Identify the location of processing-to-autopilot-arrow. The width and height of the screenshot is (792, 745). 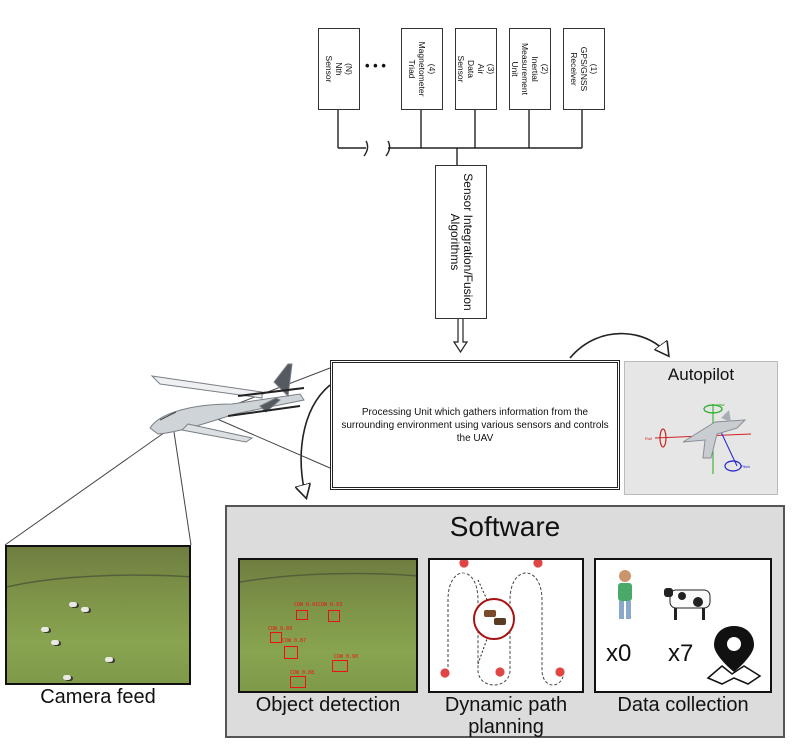
(618, 345).